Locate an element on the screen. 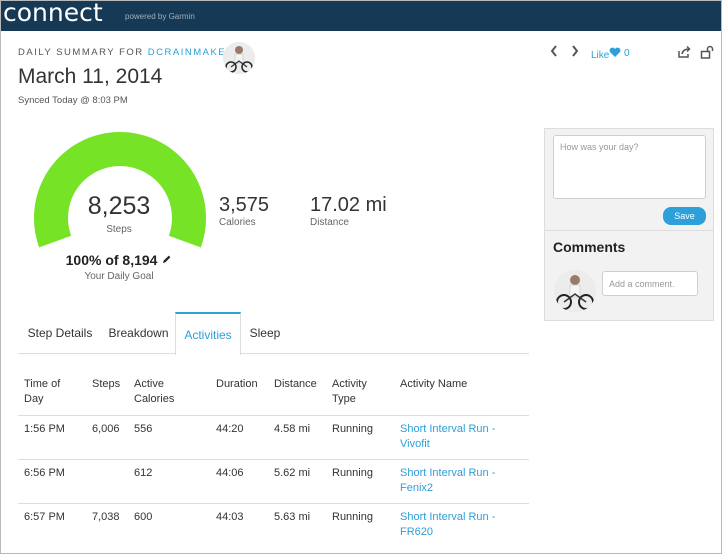 This screenshot has width=722, height=554. like-count: 0 is located at coordinates (627, 53).